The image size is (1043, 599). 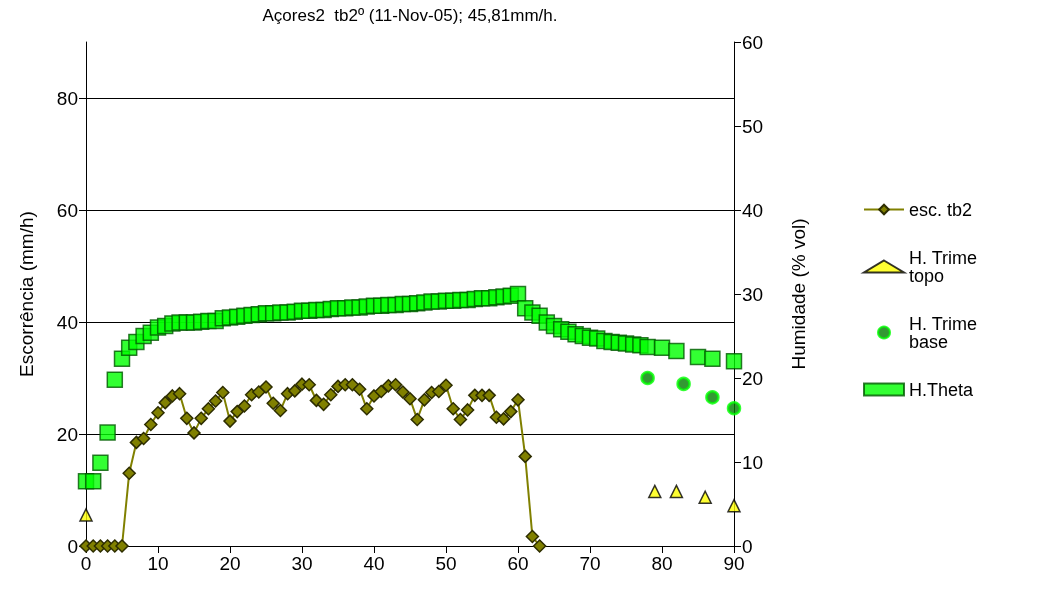 What do you see at coordinates (753, 210) in the screenshot?
I see `y2-tick-label: 40` at bounding box center [753, 210].